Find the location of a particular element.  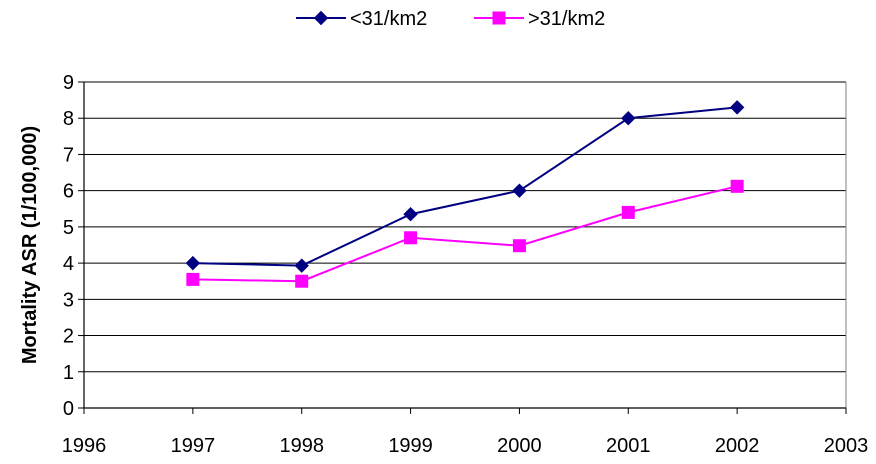

x-tick-label: 2000 is located at coordinates (519, 446).